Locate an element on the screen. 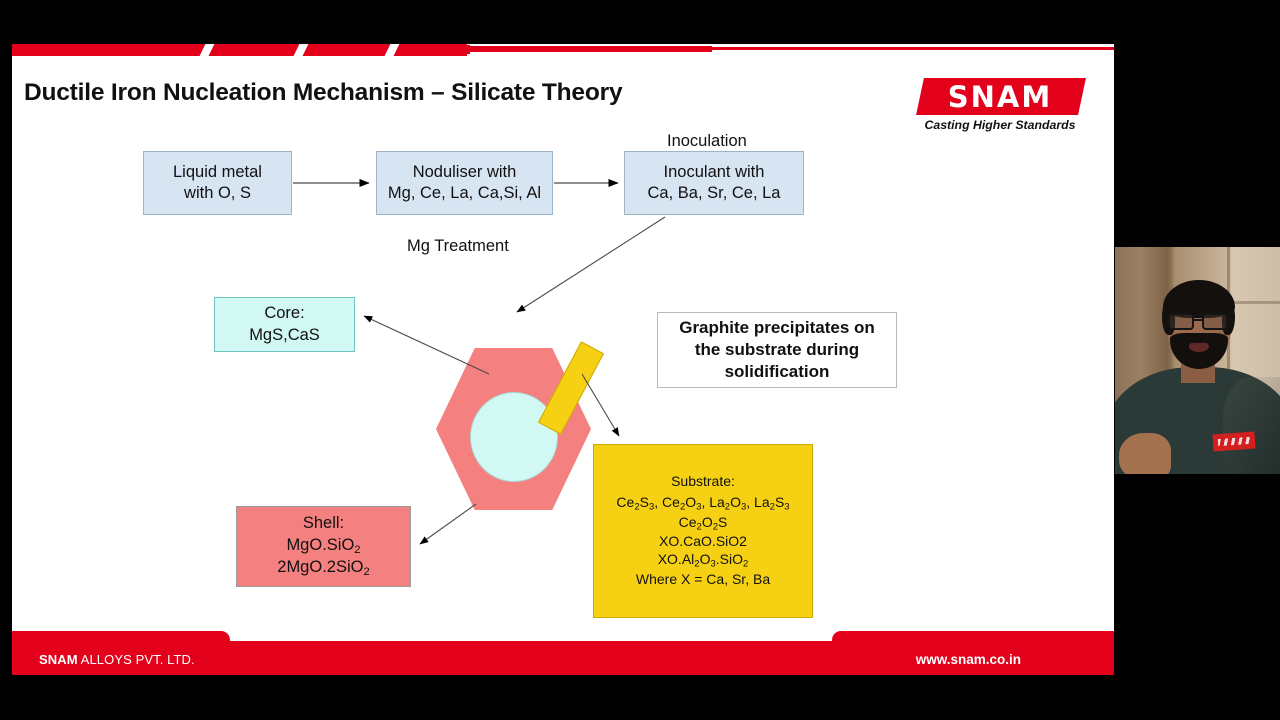 The width and height of the screenshot is (1280, 720). box-noduliser-line2: Mg, Ce, La, Ca,Si, Al is located at coordinates (464, 193).